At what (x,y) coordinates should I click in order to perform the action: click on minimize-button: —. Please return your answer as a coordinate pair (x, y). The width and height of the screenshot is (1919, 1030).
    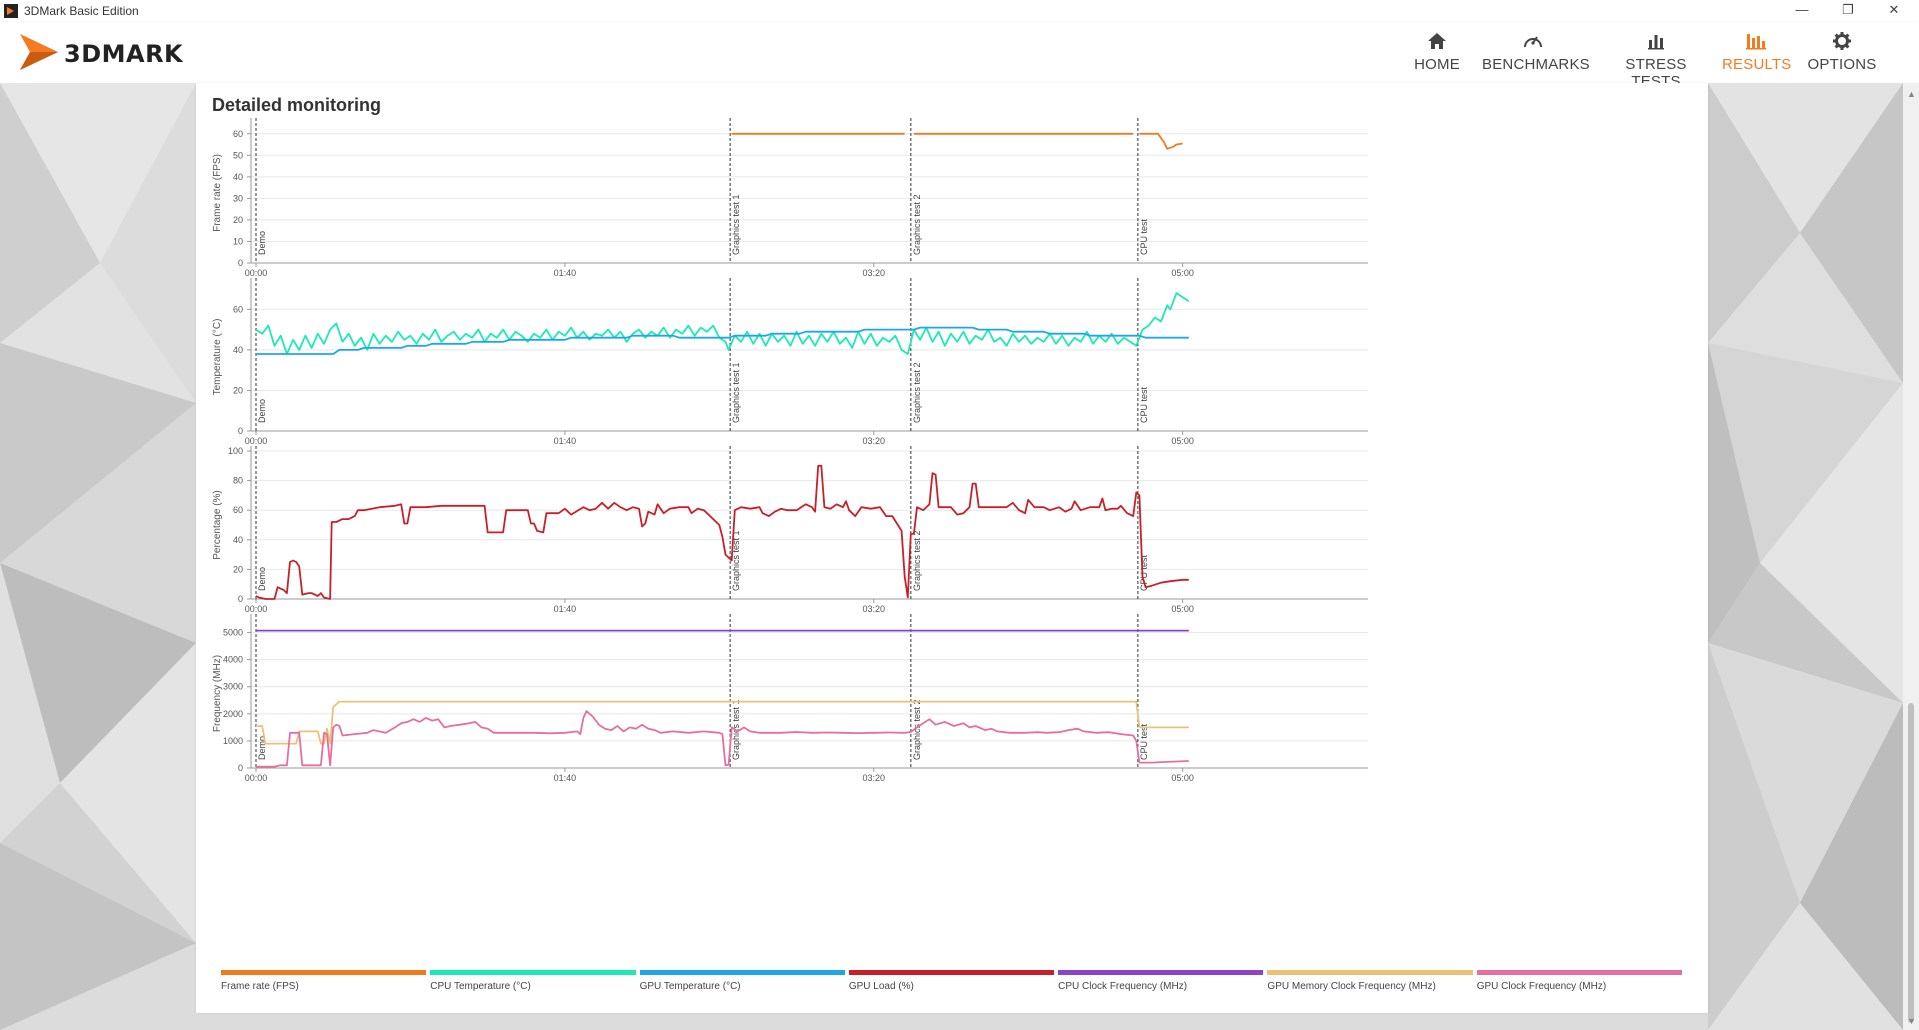
    Looking at the image, I should click on (1802, 9).